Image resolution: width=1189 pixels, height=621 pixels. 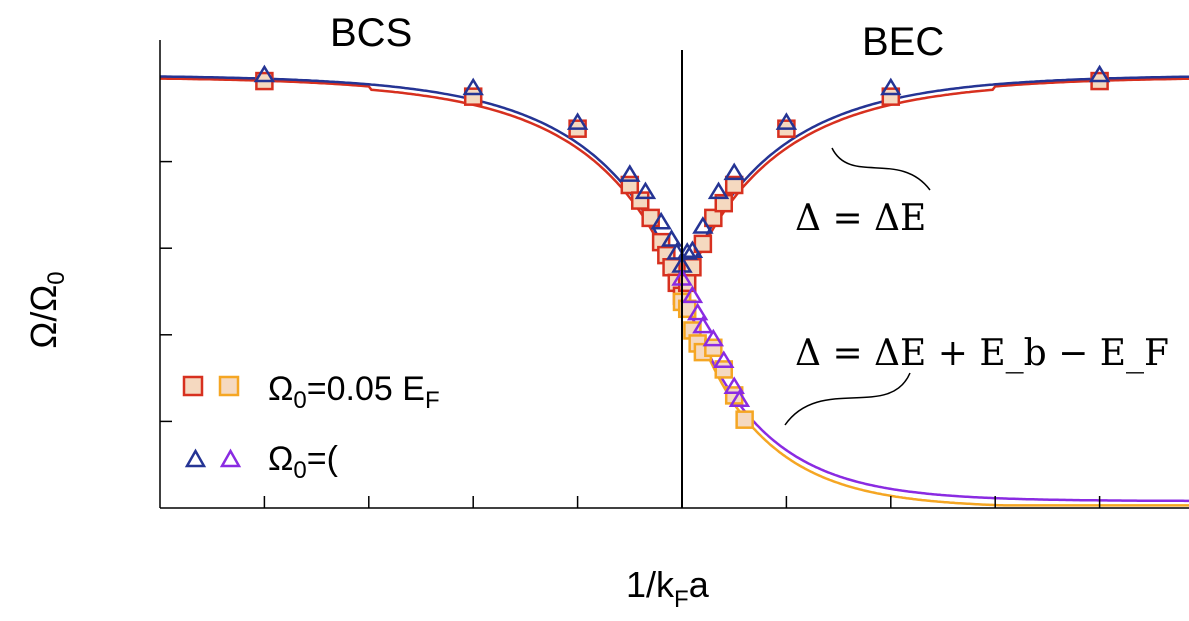 What do you see at coordinates (668, 588) in the screenshot?
I see `x-axis-label: 1/kFa` at bounding box center [668, 588].